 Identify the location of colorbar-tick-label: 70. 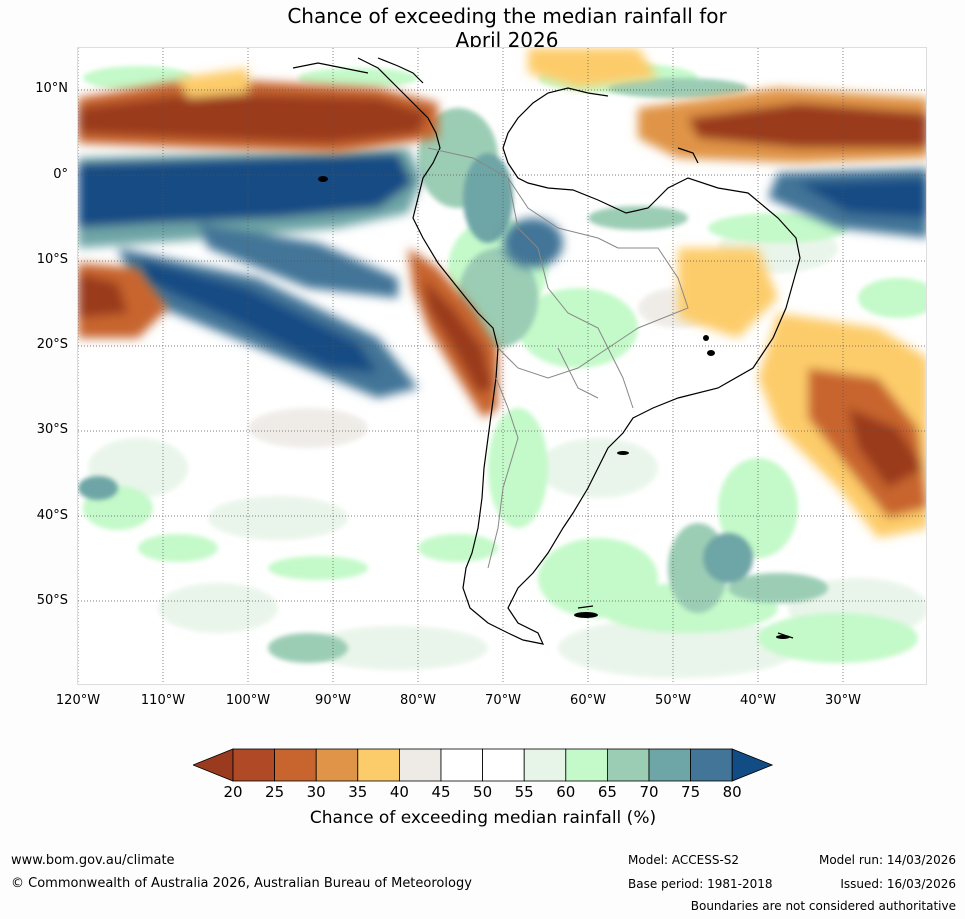
(649, 792).